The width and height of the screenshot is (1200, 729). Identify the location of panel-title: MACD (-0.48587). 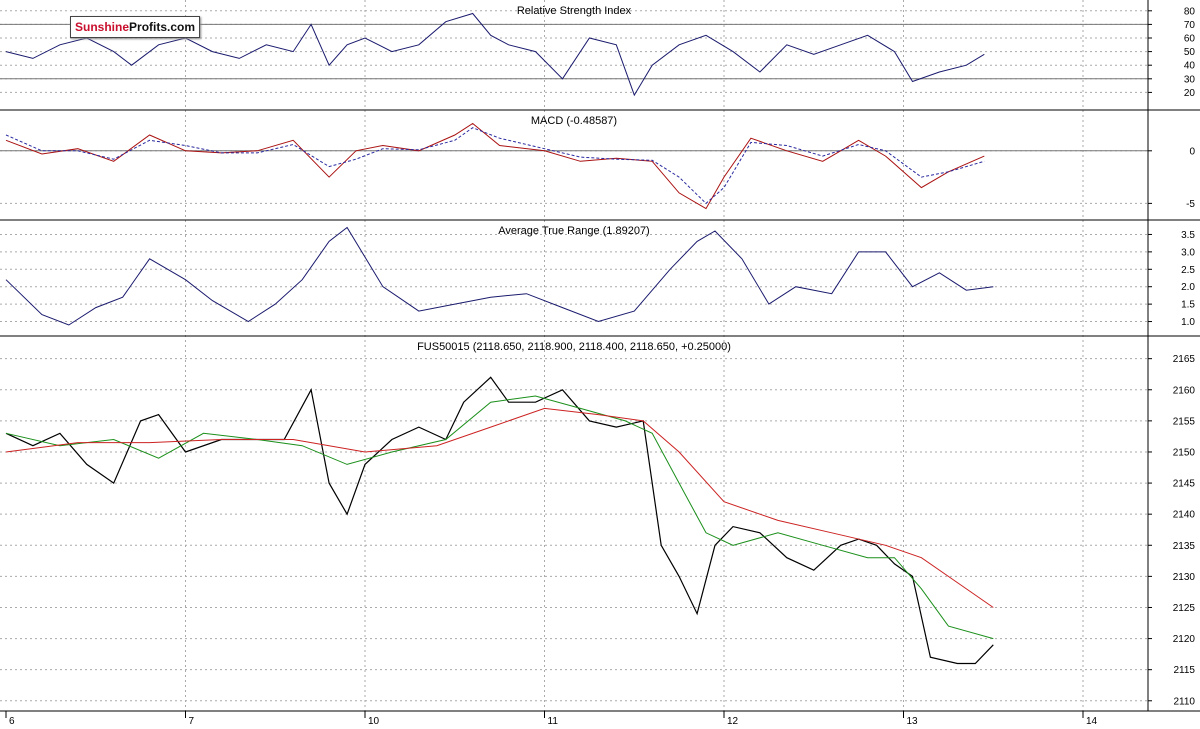
(574, 121).